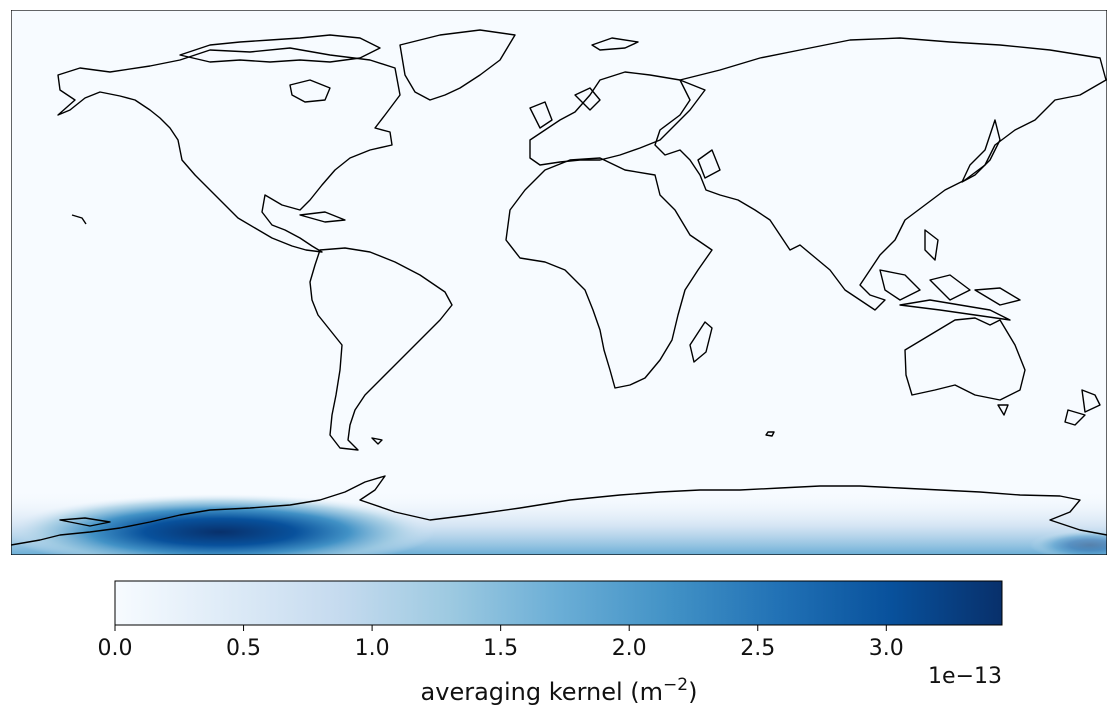 Image resolution: width=1117 pixels, height=719 pixels. What do you see at coordinates (886, 648) in the screenshot?
I see `colorbar-tick-label: 3.0` at bounding box center [886, 648].